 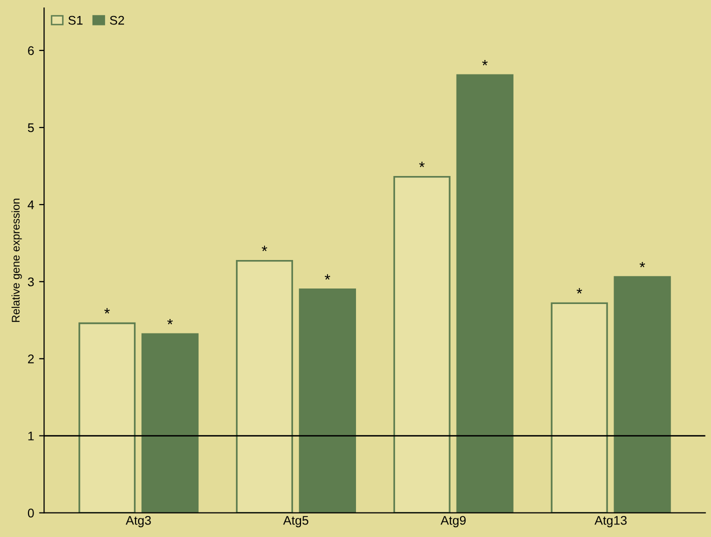 What do you see at coordinates (31, 436) in the screenshot?
I see `y-tick-label: 1` at bounding box center [31, 436].